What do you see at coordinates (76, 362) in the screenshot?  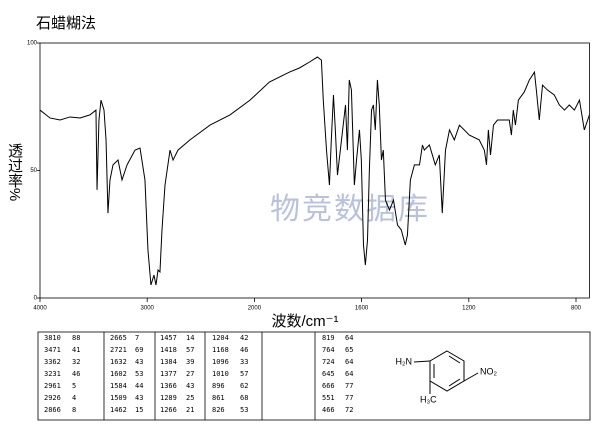 I see `transmittance-cell: 32` at bounding box center [76, 362].